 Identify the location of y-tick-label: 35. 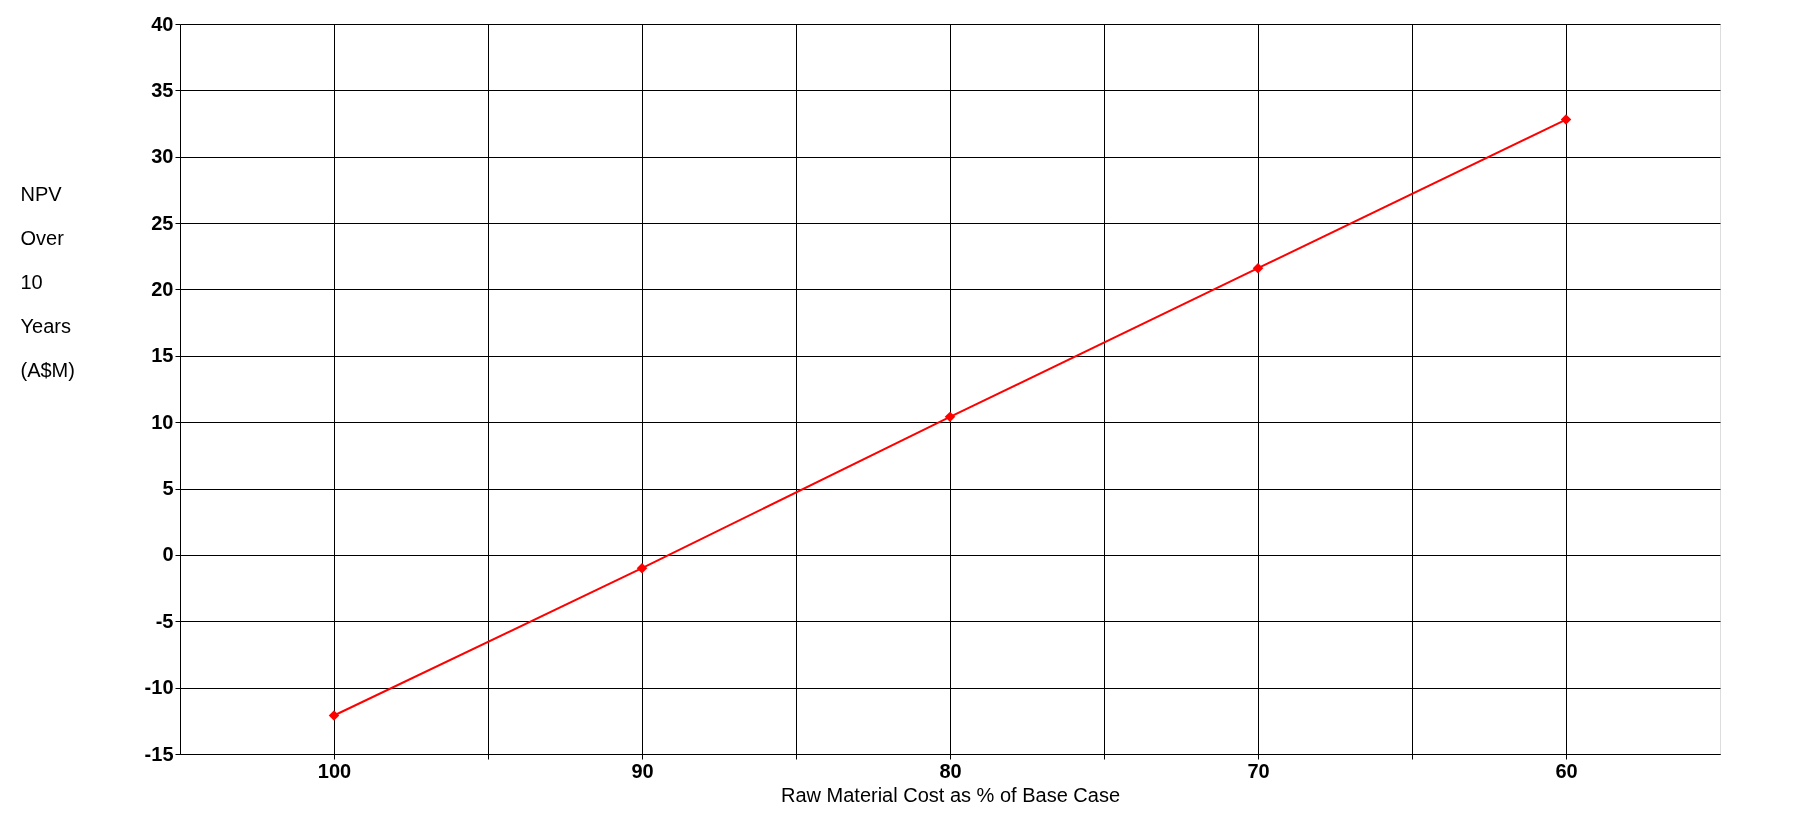
(162, 89).